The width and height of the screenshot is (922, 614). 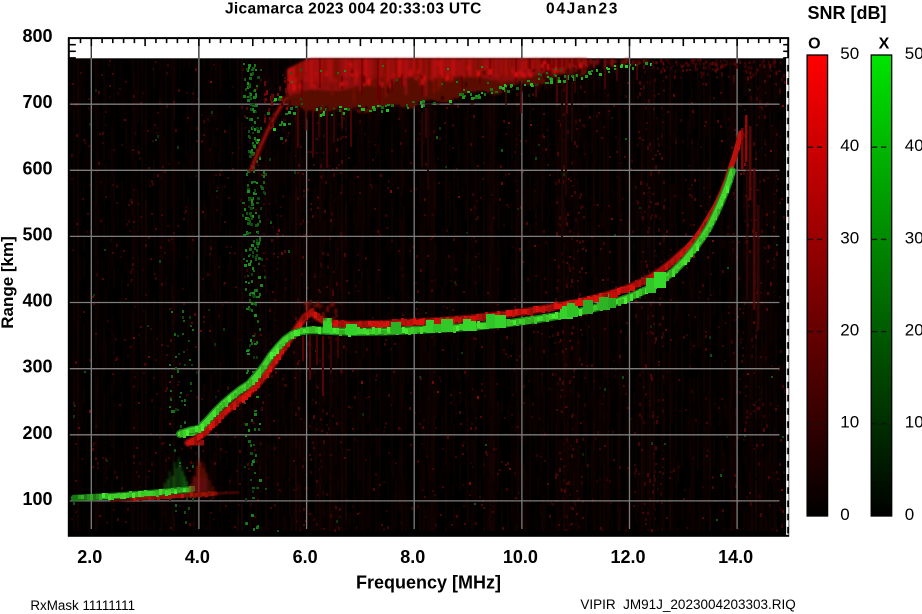 I want to click on svg-text: 6.0, so click(x=305, y=557).